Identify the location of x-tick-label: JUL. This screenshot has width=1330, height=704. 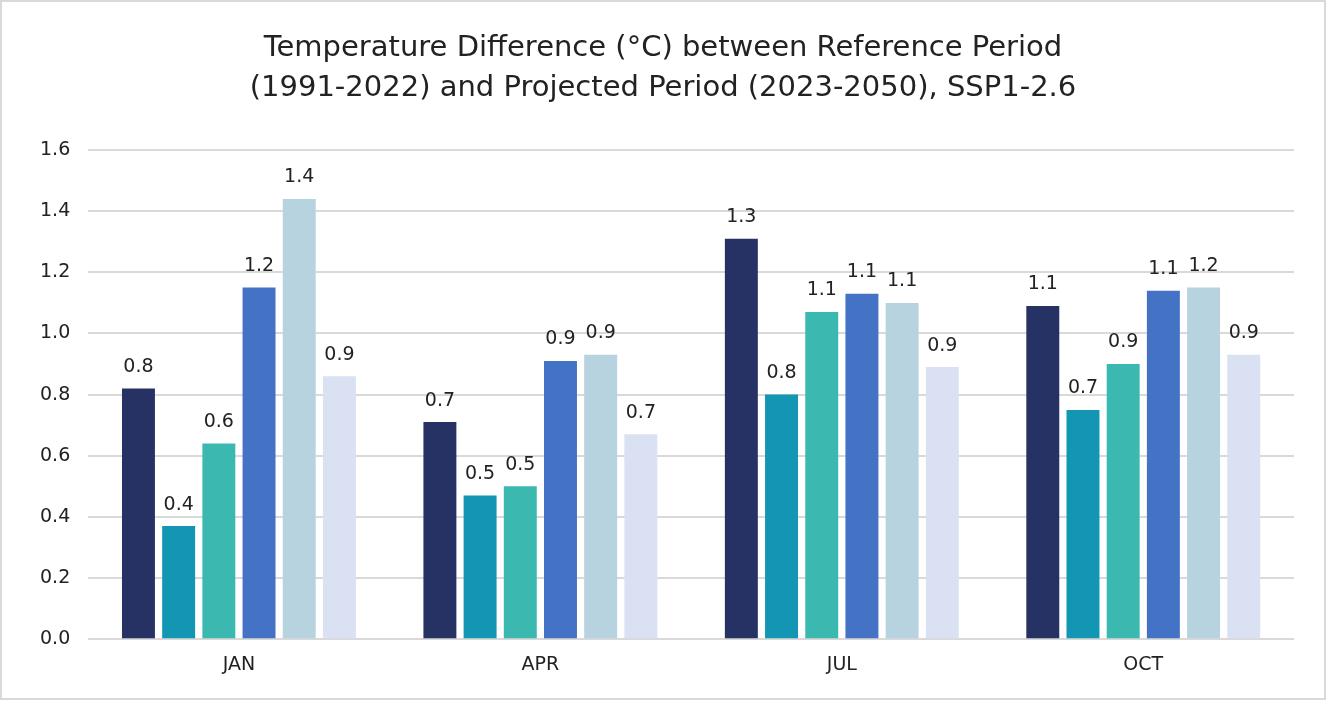
(841, 662).